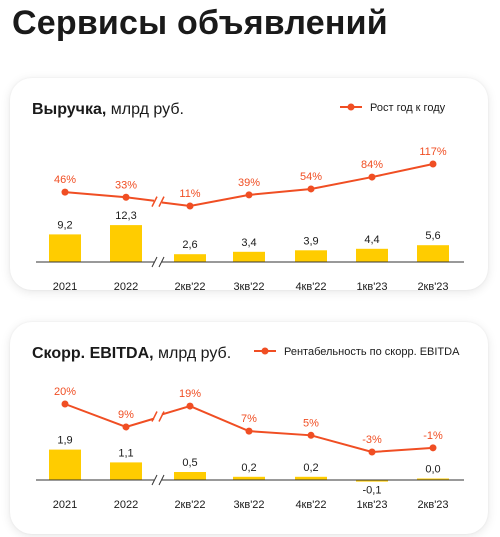 Image resolution: width=500 pixels, height=537 pixels. I want to click on legend-label: Рентабельность по скорр. EBITDA, so click(372, 352).